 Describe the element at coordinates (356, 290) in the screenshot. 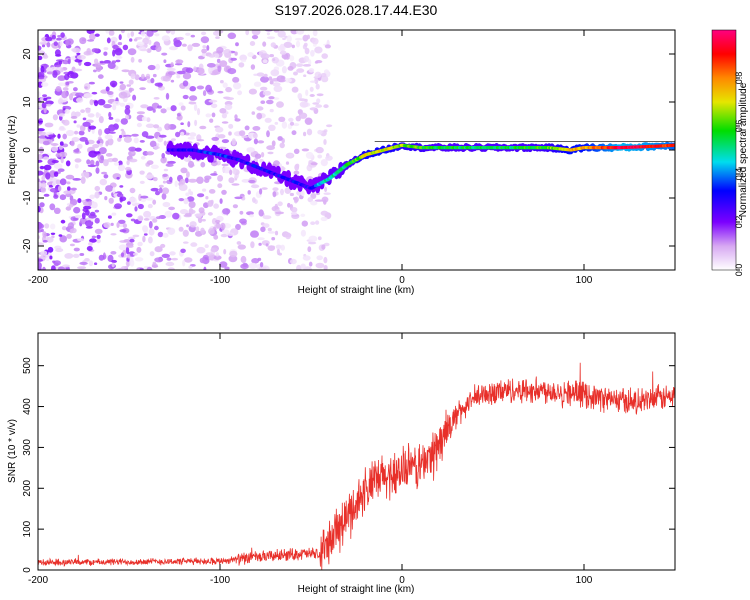

I see `spectrogram-xlabel: Height of straight line (km)` at that location.